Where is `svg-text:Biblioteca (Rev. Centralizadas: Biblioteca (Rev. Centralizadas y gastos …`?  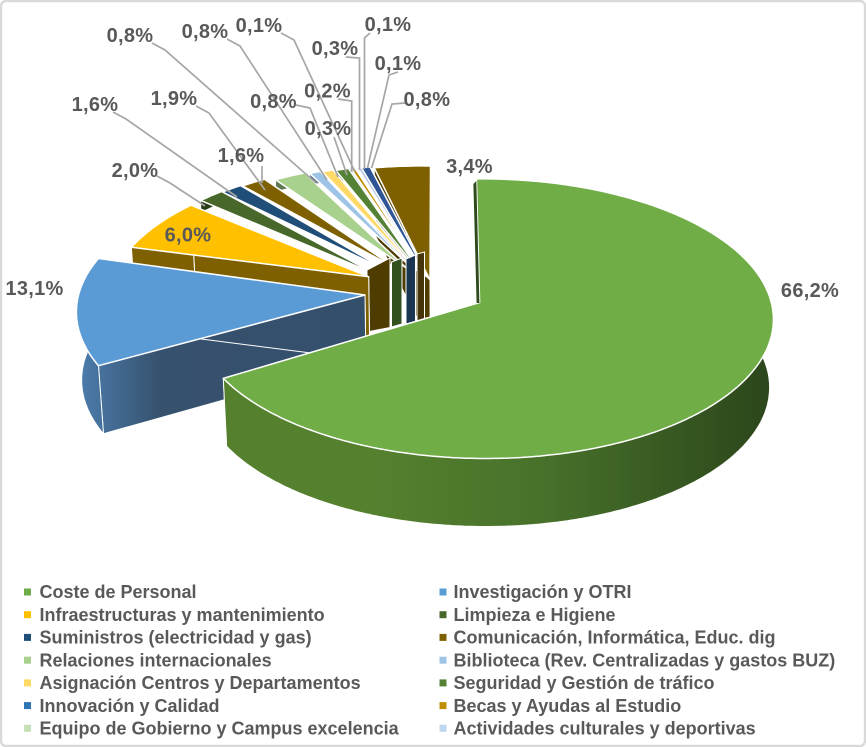
svg-text:Biblioteca (Rev. Centralizadas: Biblioteca (Rev. Centralizadas y gastos … is located at coordinates (645, 660).